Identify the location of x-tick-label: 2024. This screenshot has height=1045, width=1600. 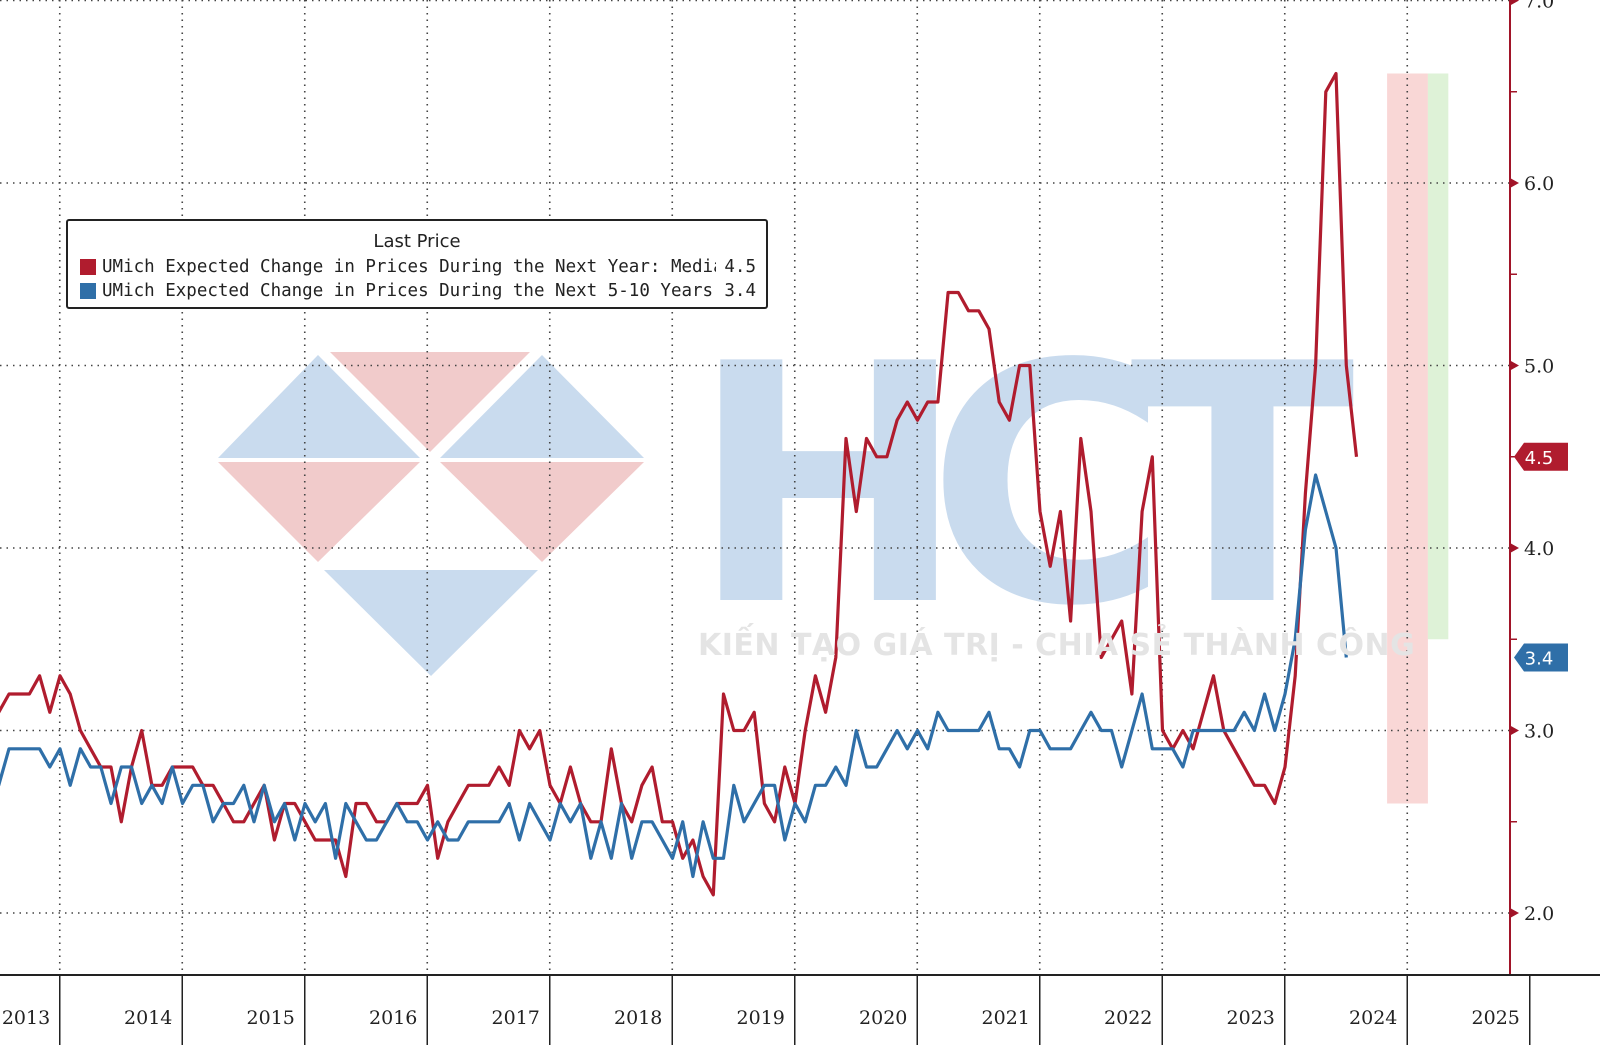
(1373, 1018).